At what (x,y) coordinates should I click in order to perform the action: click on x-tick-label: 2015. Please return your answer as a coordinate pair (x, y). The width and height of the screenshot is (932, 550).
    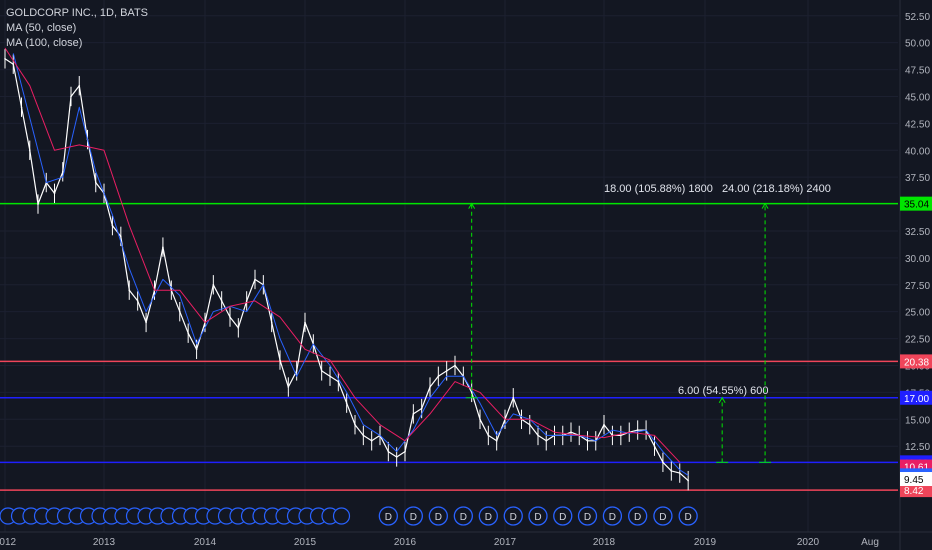
    Looking at the image, I should click on (305, 542).